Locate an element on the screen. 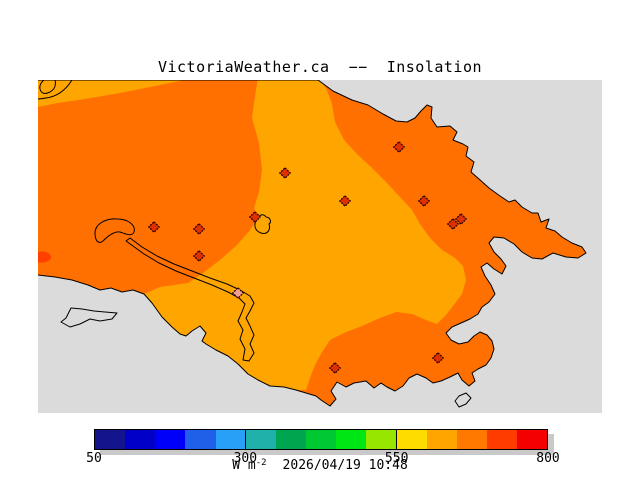  colorbar-tick-50: 50 is located at coordinates (94, 458).